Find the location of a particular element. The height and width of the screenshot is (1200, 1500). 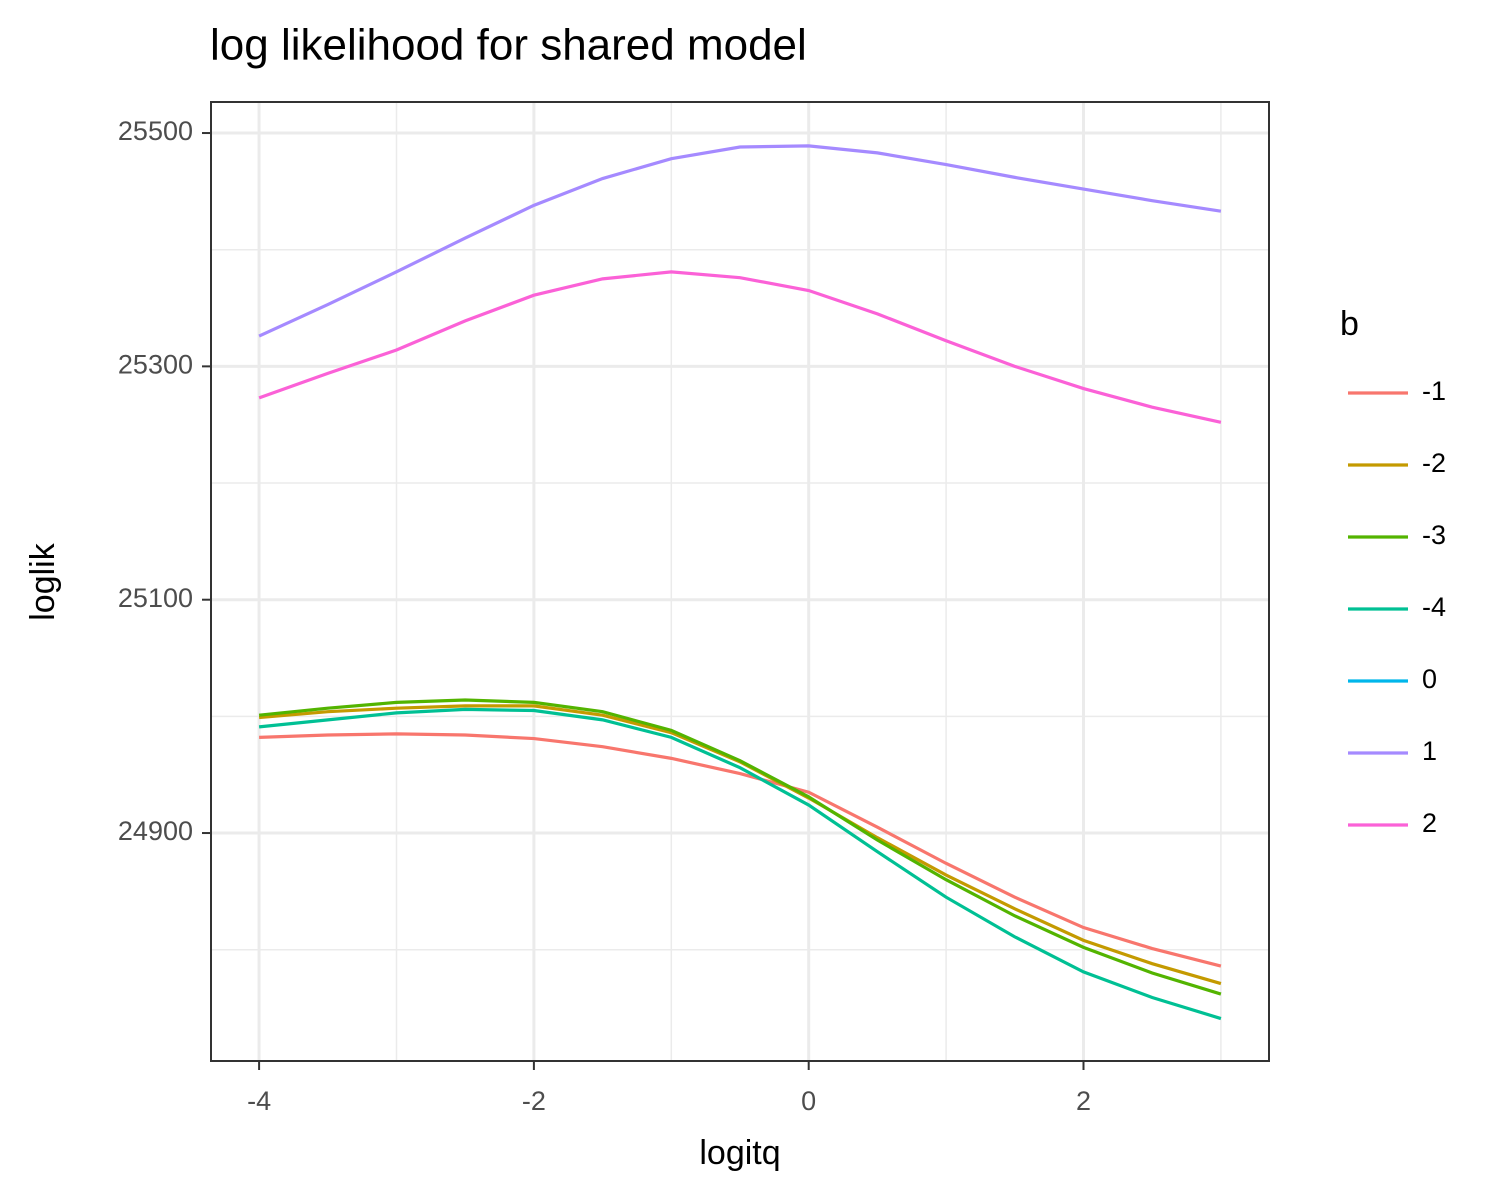

y-tick-label: 25500 is located at coordinates (155, 131).